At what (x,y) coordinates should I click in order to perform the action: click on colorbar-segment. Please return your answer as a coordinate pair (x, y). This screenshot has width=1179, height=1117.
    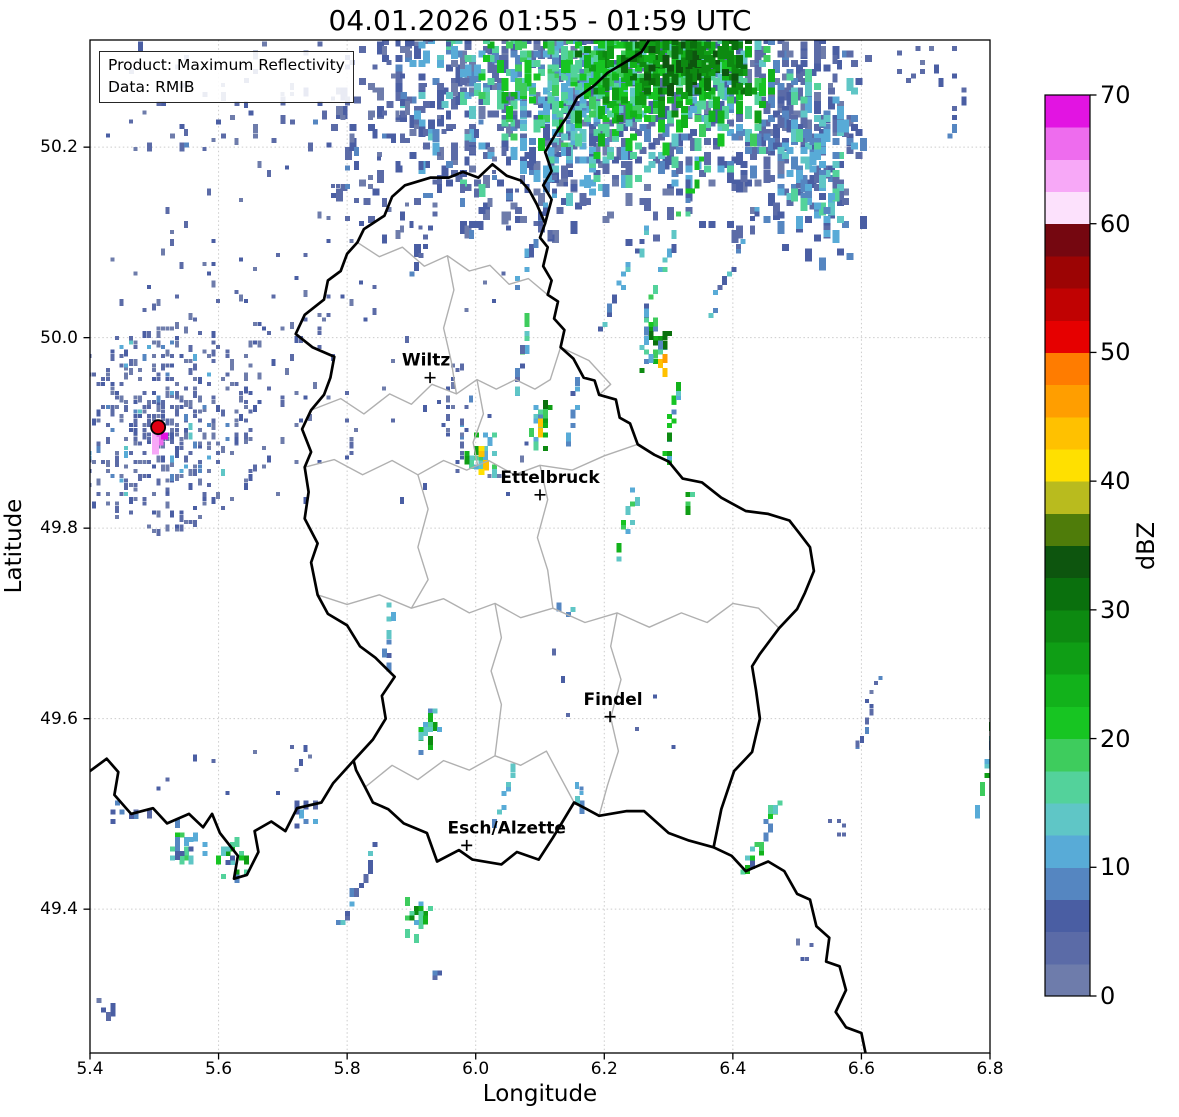
    Looking at the image, I should click on (1067, 690).